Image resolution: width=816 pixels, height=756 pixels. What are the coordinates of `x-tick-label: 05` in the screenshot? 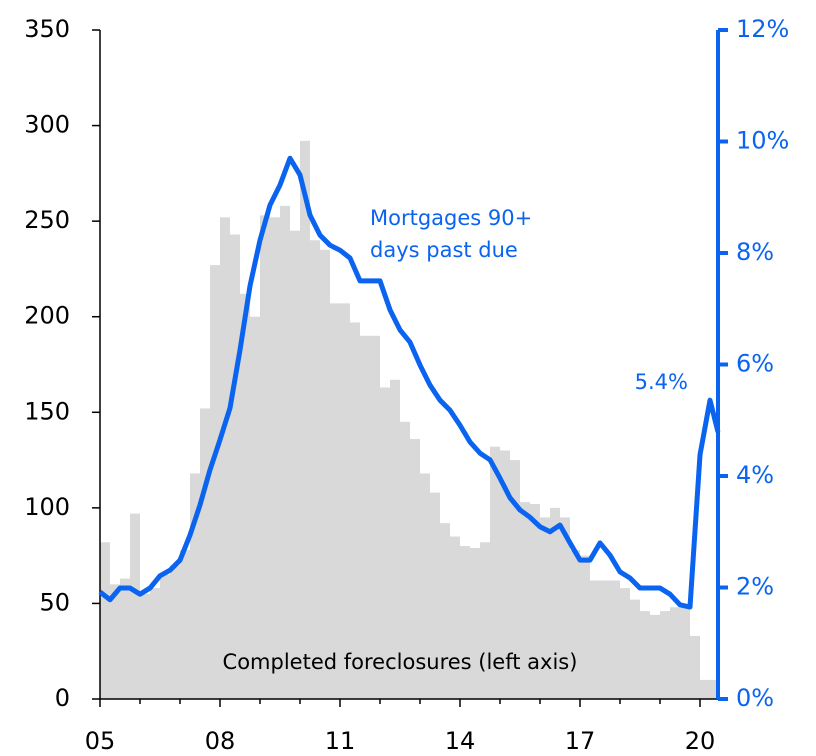 It's located at (100, 741).